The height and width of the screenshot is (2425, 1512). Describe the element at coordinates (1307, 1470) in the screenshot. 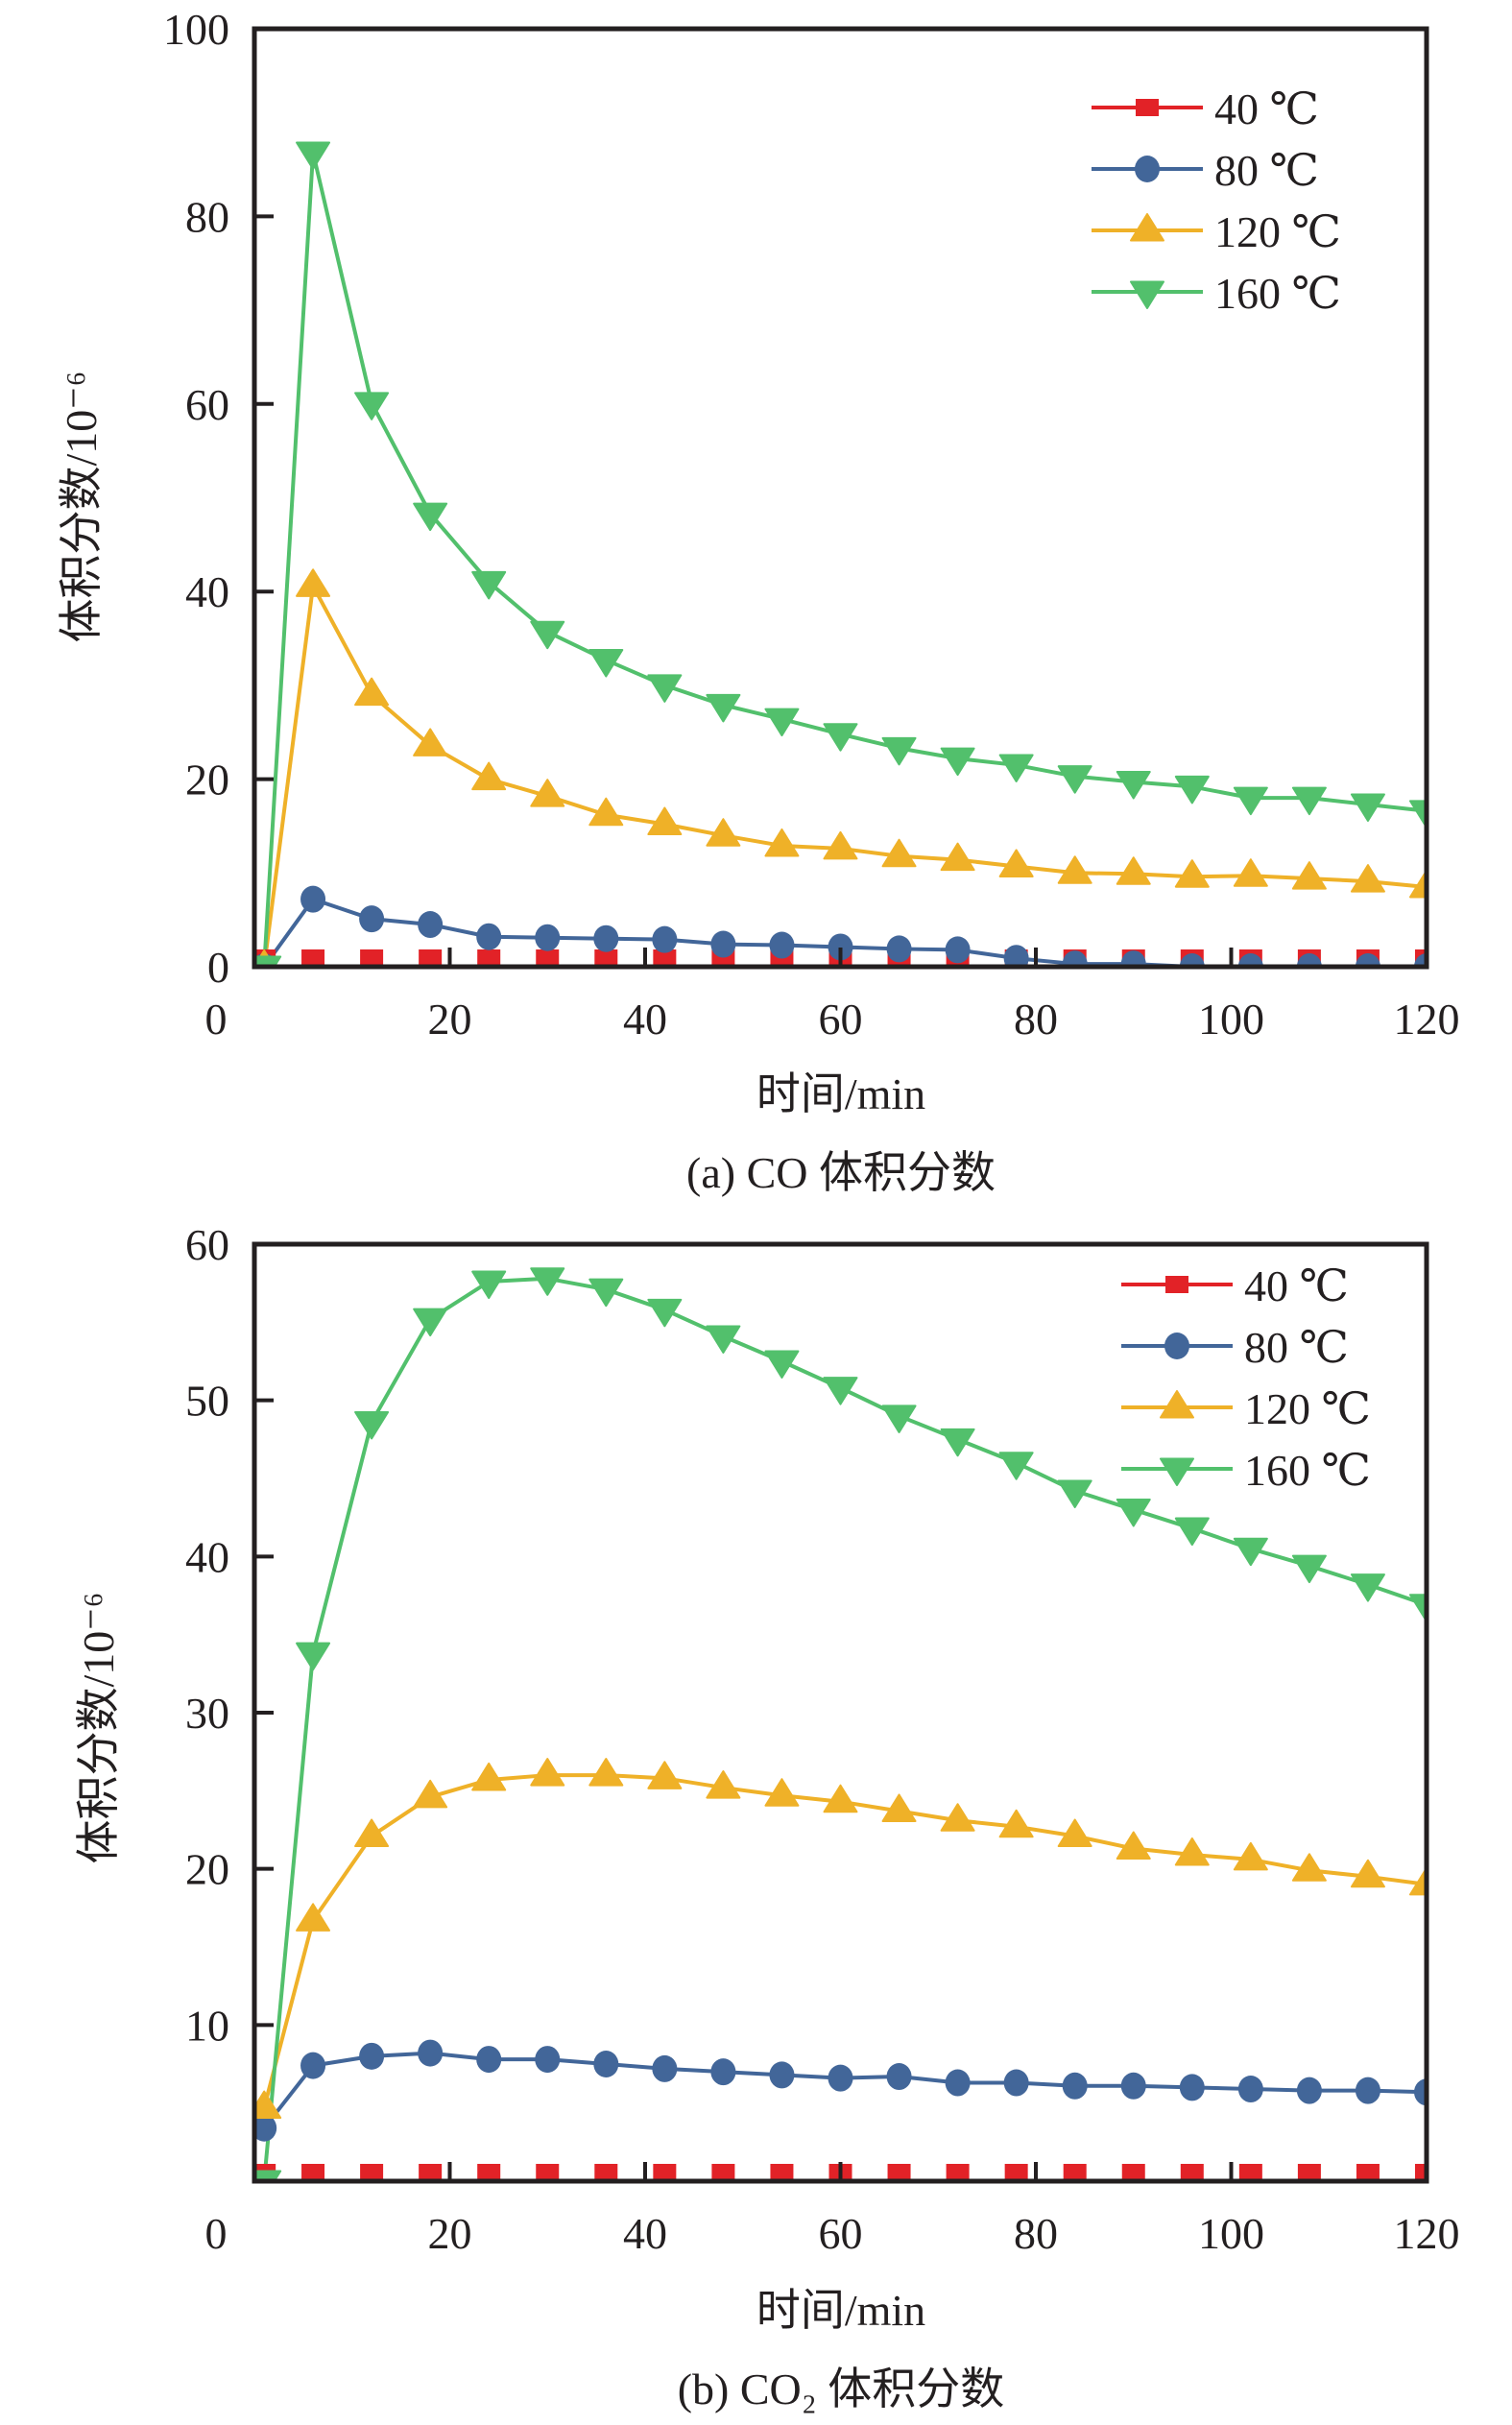

I see `legend-label: 160 ℃` at that location.